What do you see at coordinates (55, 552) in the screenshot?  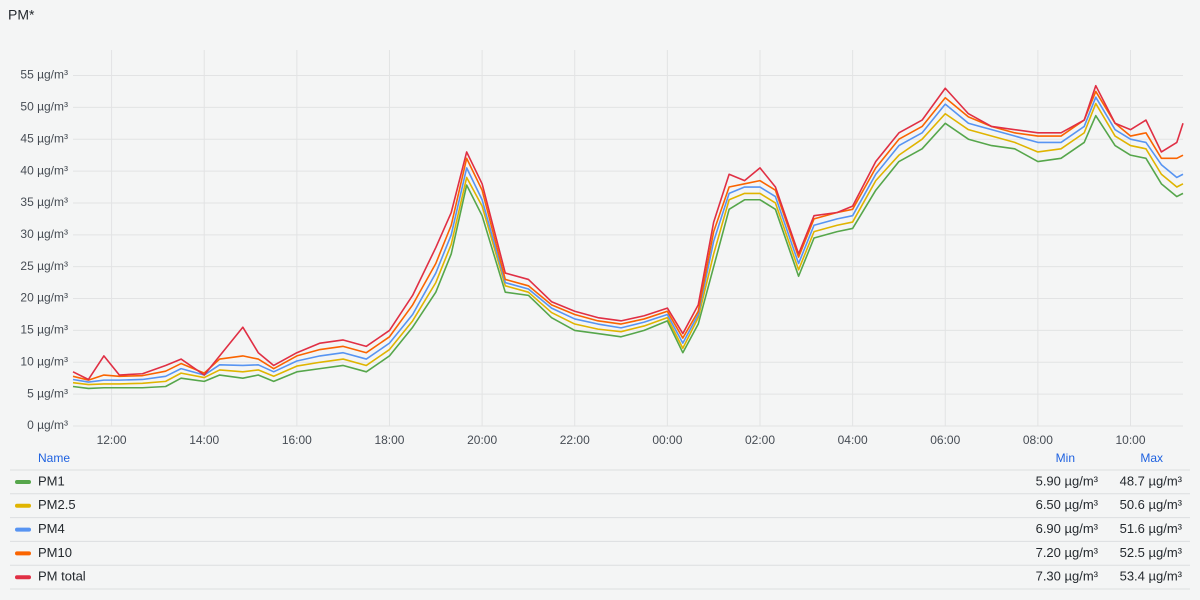 I see `legend-name: PM10` at bounding box center [55, 552].